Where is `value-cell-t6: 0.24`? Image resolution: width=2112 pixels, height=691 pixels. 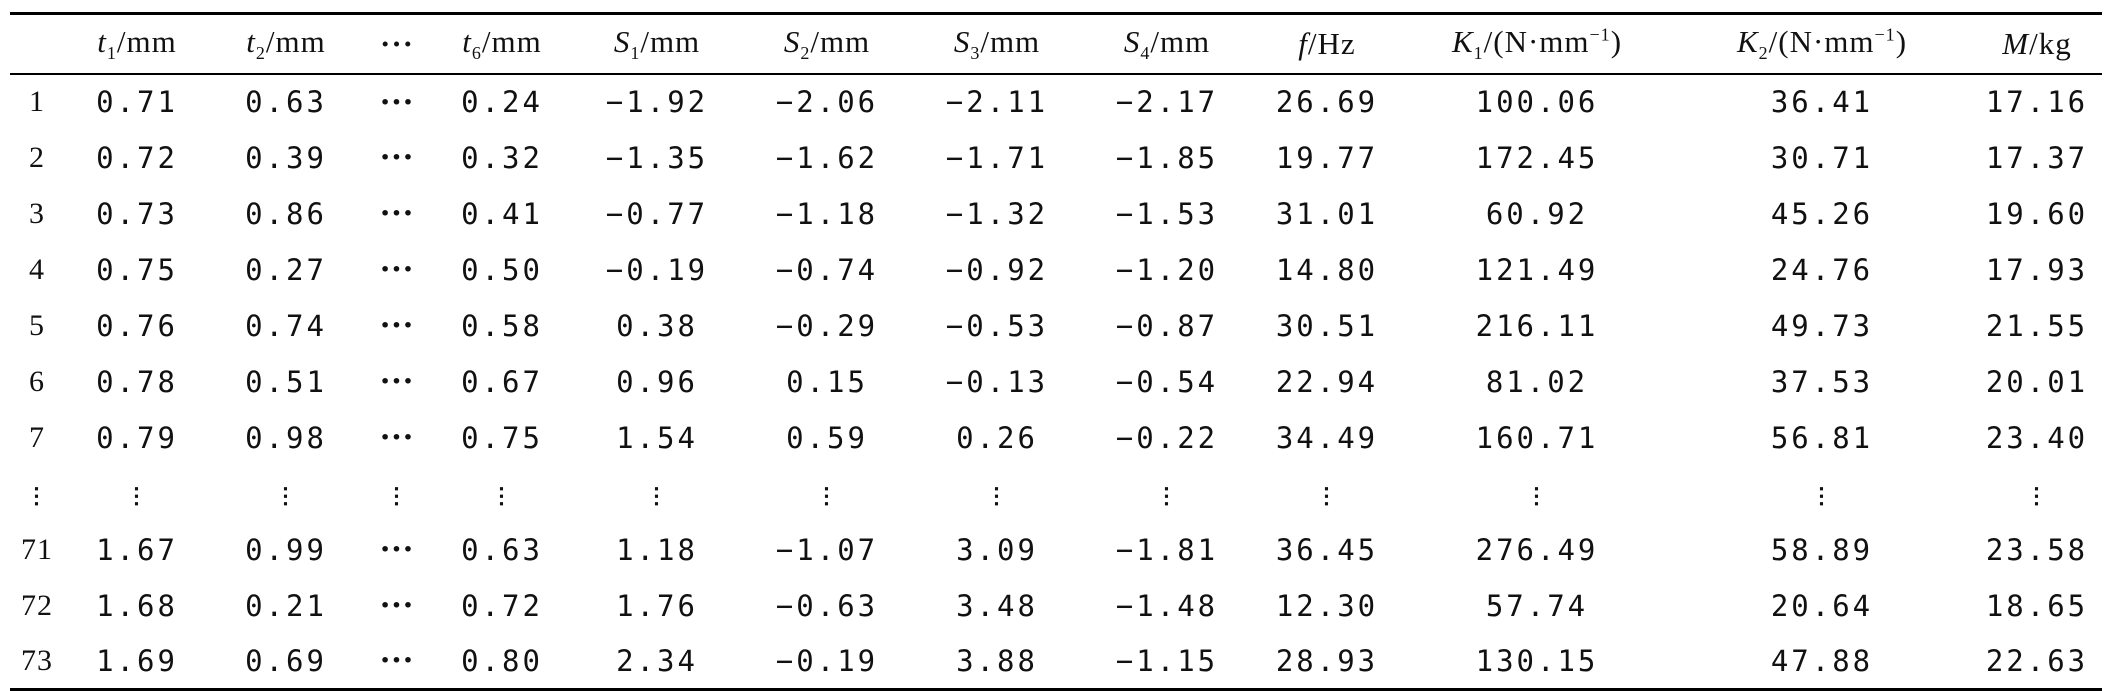
value-cell-t6: 0.24 is located at coordinates (502, 102).